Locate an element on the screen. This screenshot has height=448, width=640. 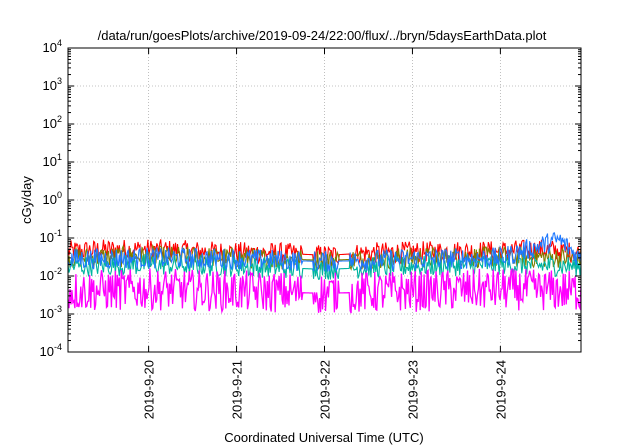
y-tick-label: 10⁰ is located at coordinates (52, 198).